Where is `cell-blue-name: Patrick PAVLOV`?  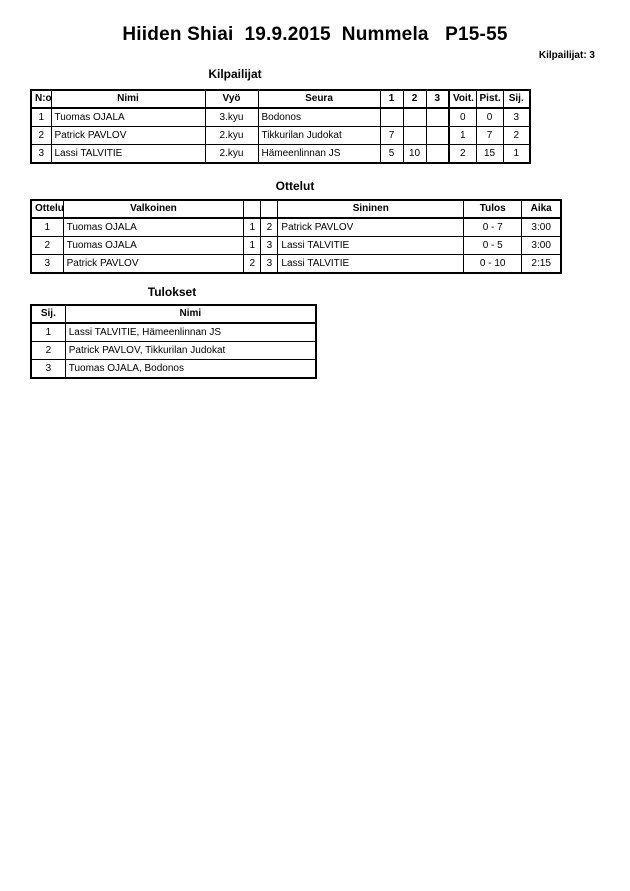
cell-blue-name: Patrick PAVLOV is located at coordinates (371, 227).